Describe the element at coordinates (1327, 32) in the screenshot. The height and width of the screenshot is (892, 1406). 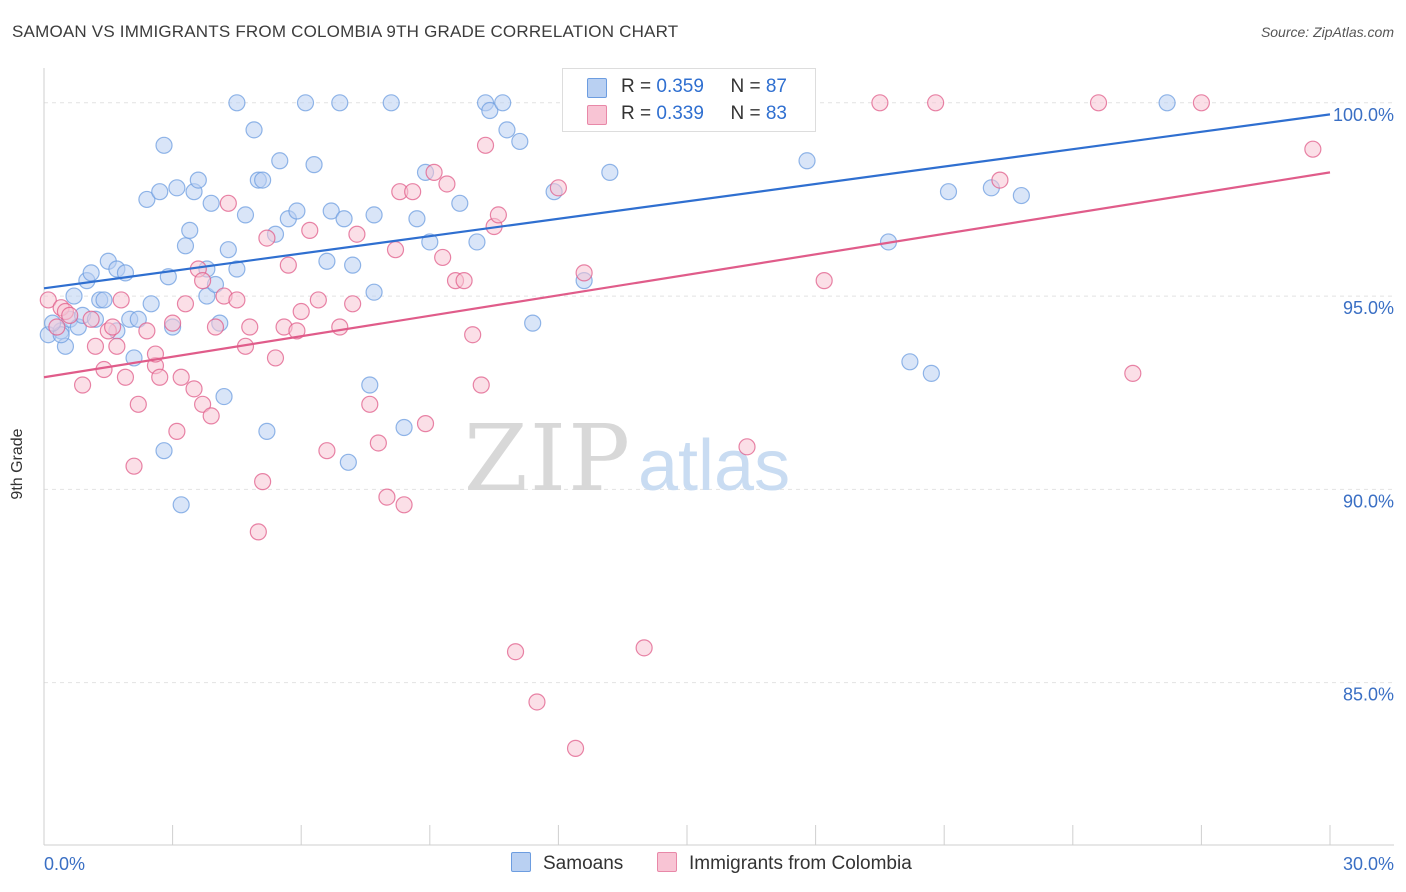
I see `chart-source: Source: ZipAtlas.com` at that location.